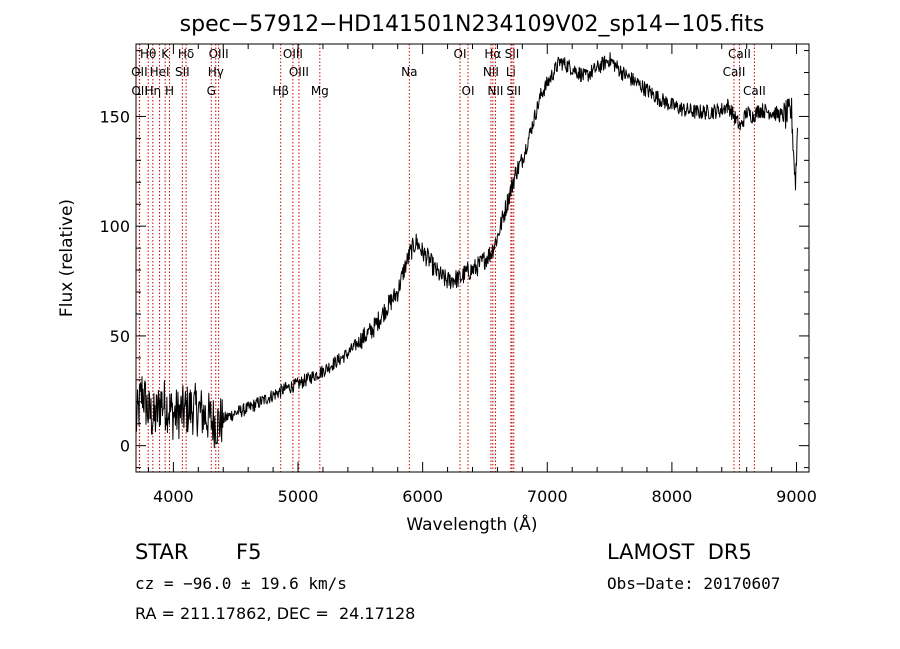 The height and width of the screenshot is (649, 900). Describe the element at coordinates (796, 496) in the screenshot. I see `x-tick-label: 9000` at that location.